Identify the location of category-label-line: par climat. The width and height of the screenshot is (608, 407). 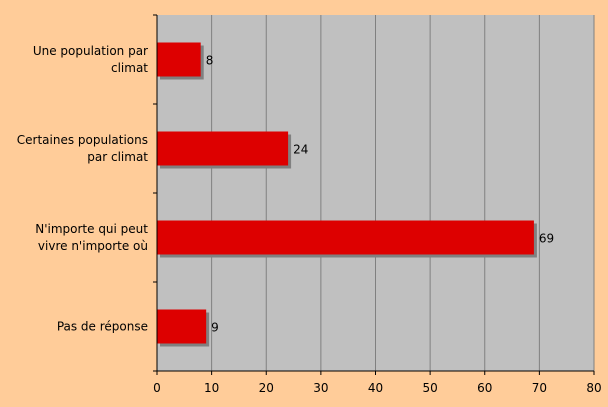
(117, 157).